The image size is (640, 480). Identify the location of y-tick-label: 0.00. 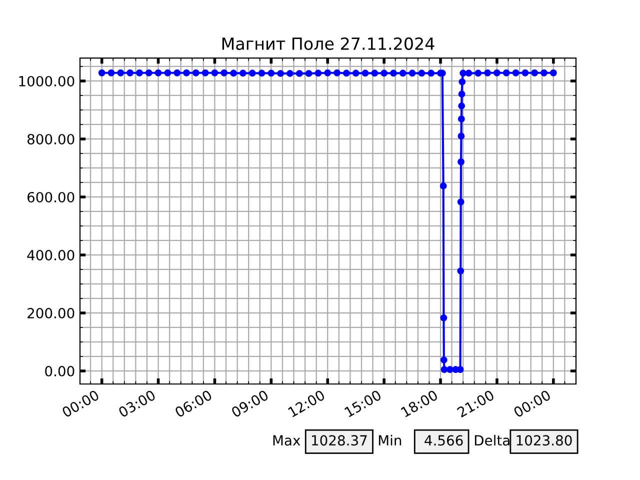
(59, 371).